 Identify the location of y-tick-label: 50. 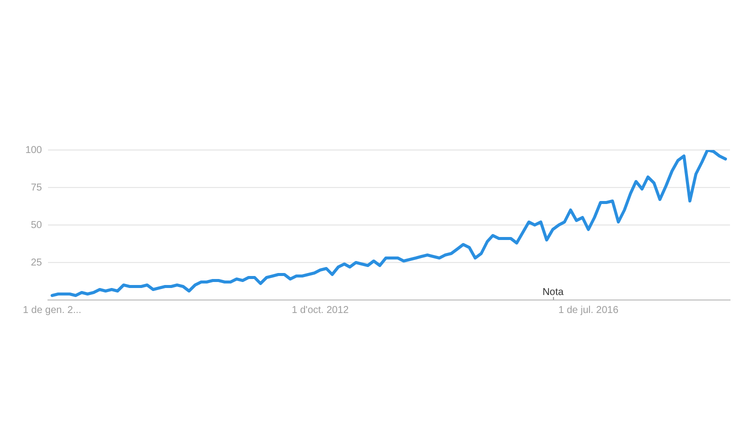
(36, 225).